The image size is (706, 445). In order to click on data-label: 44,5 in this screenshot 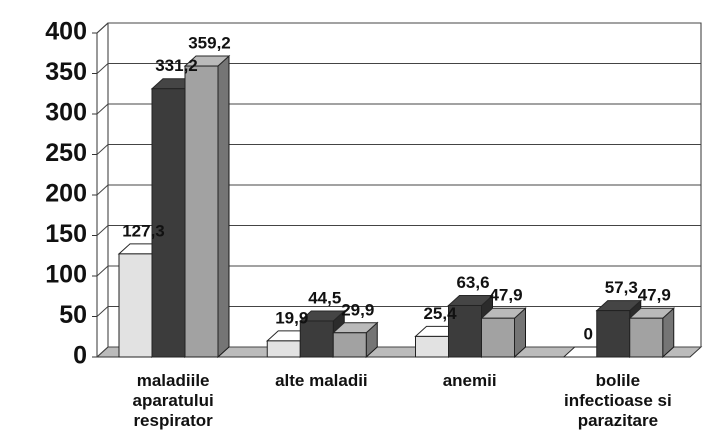, I will do `click(324, 297)`.